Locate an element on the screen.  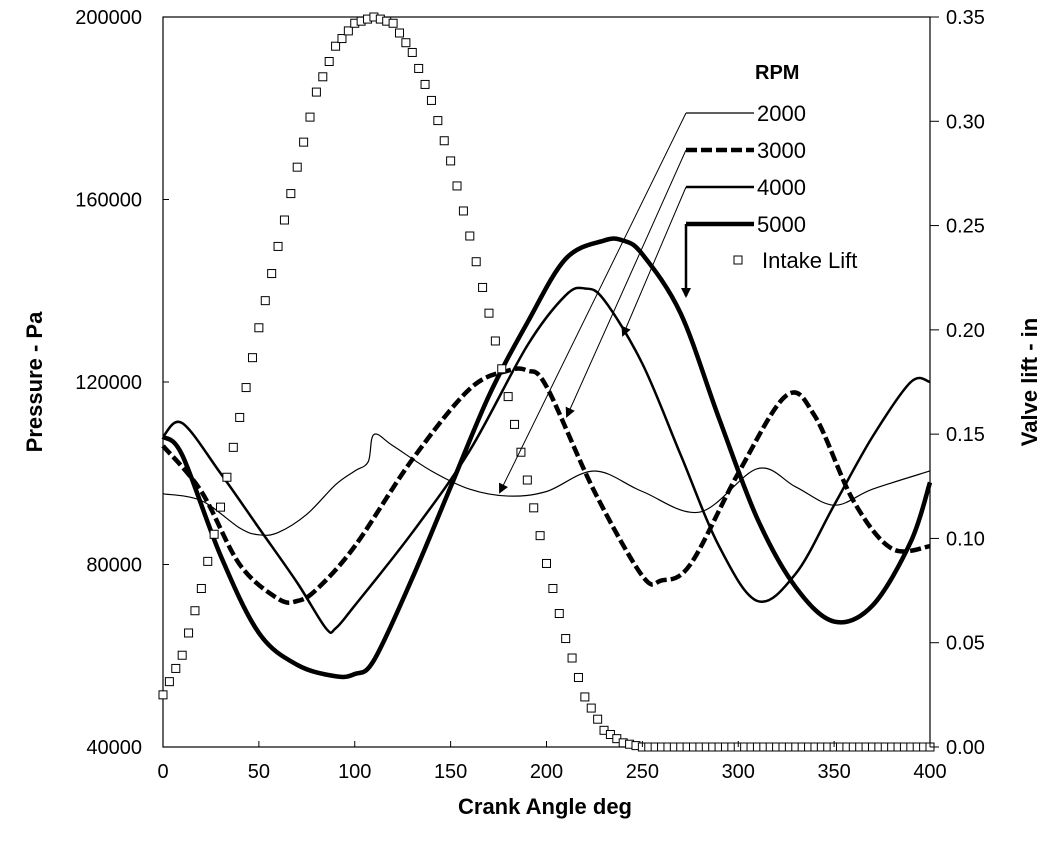
series-2000-rpm-line is located at coordinates (546, 484).